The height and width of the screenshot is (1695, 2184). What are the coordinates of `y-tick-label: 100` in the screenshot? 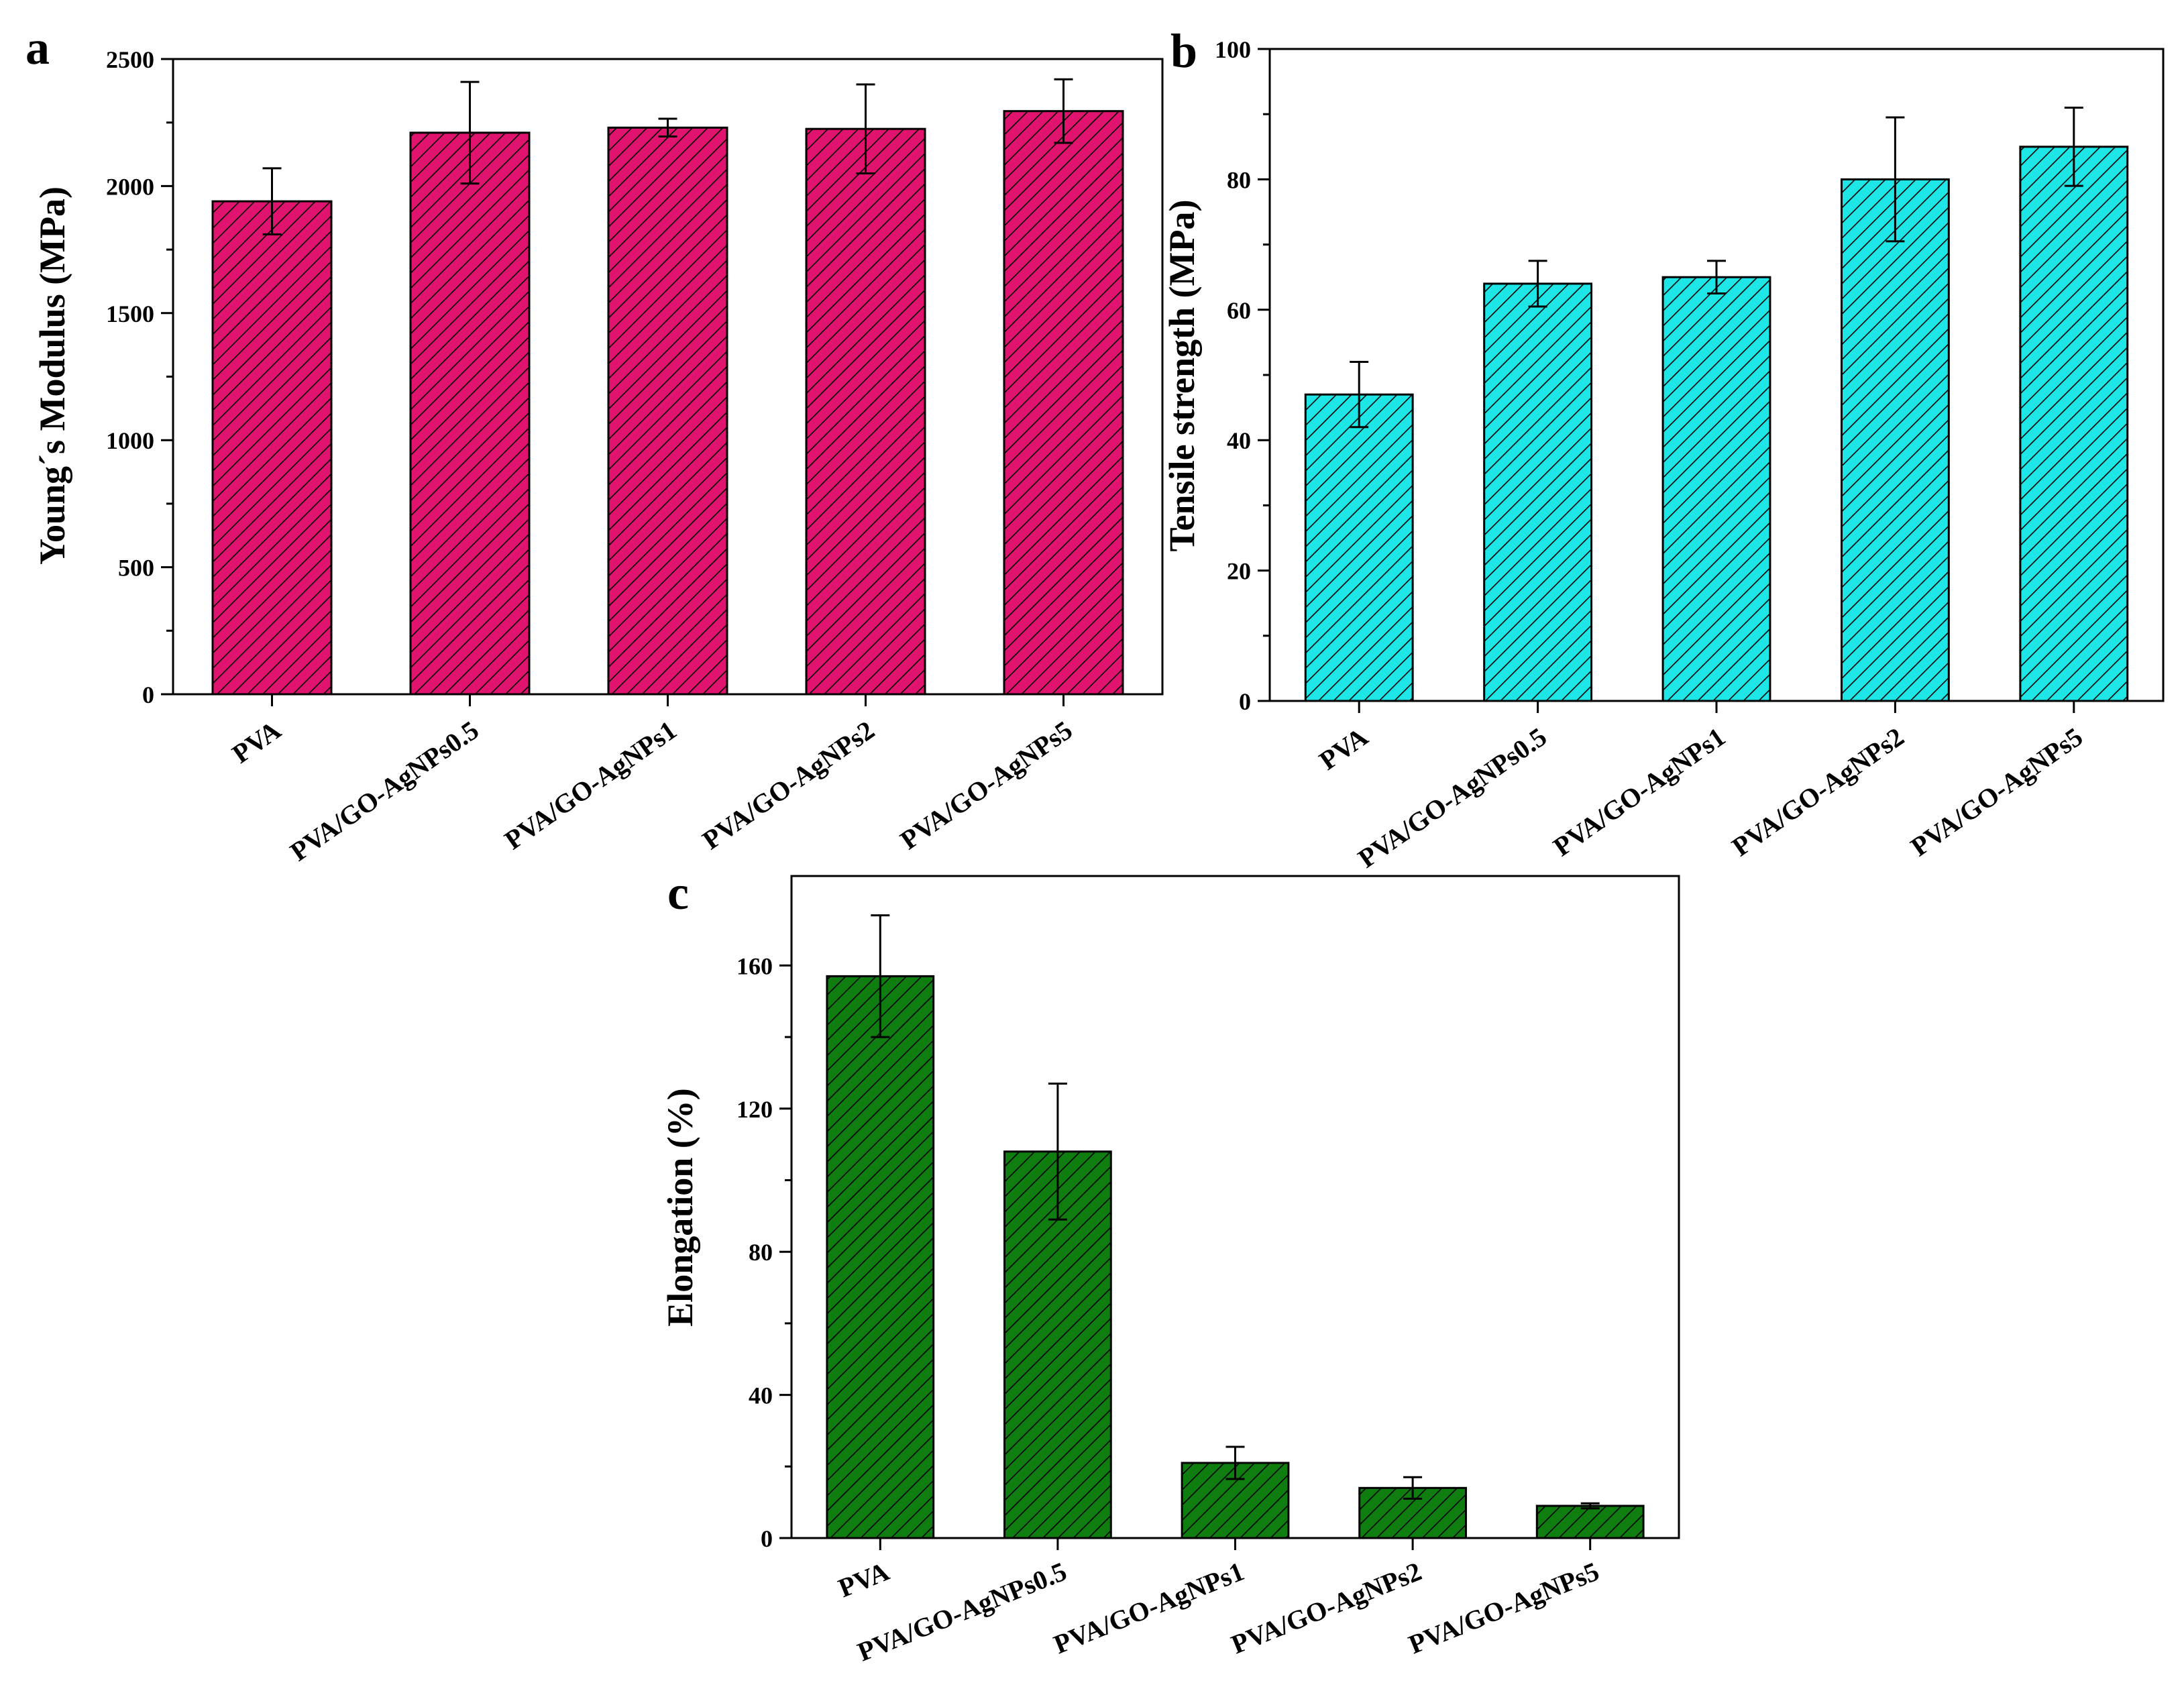 It's located at (1233, 49).